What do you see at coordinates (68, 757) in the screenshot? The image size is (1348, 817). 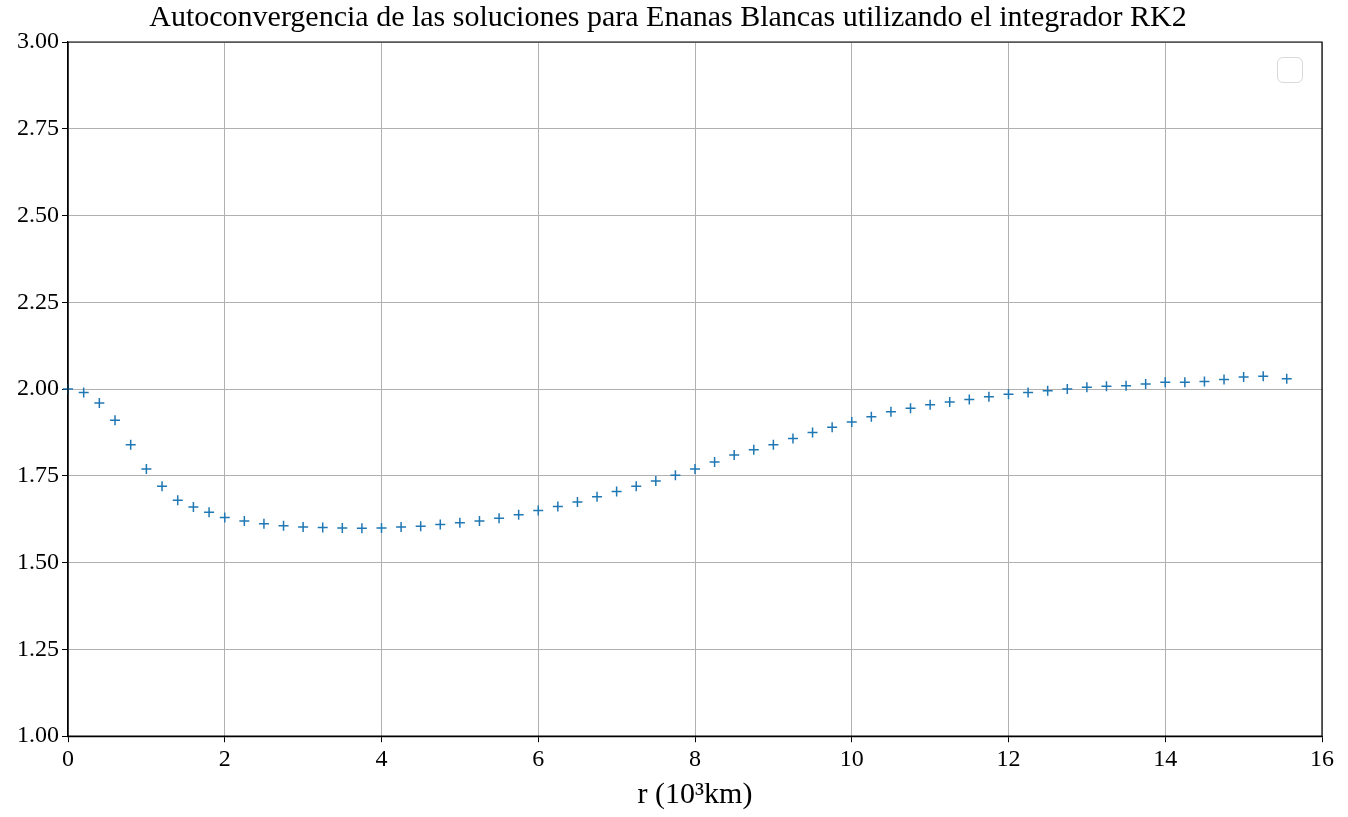 I see `x-tick-label: 0` at bounding box center [68, 757].